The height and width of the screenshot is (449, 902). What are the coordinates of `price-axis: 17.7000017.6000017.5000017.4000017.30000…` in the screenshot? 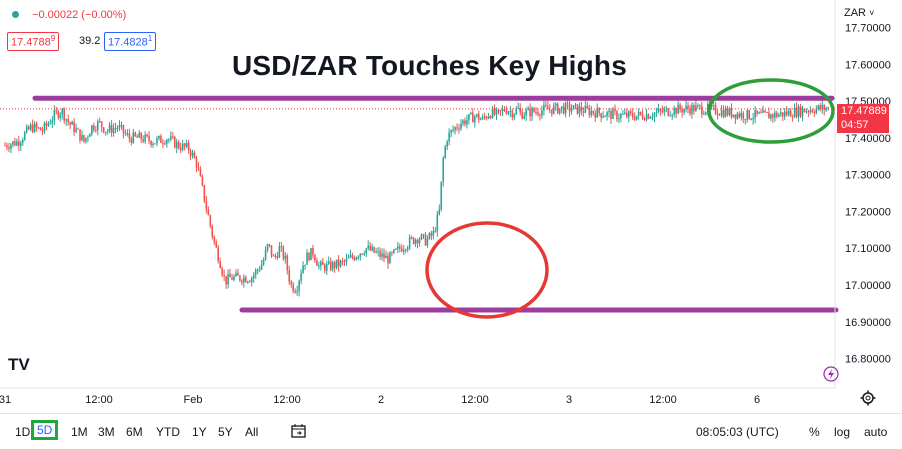 It's located at (868, 194).